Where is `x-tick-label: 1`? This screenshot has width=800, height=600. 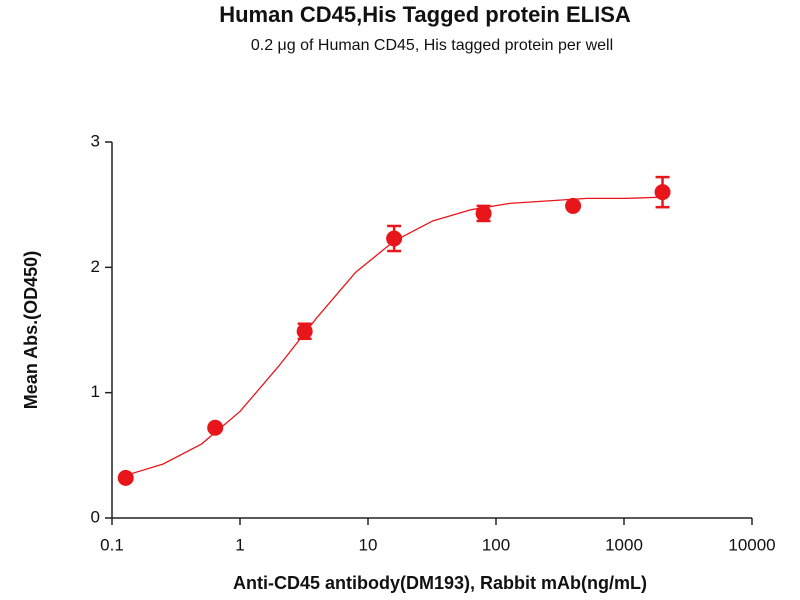 x-tick-label: 1 is located at coordinates (239, 544).